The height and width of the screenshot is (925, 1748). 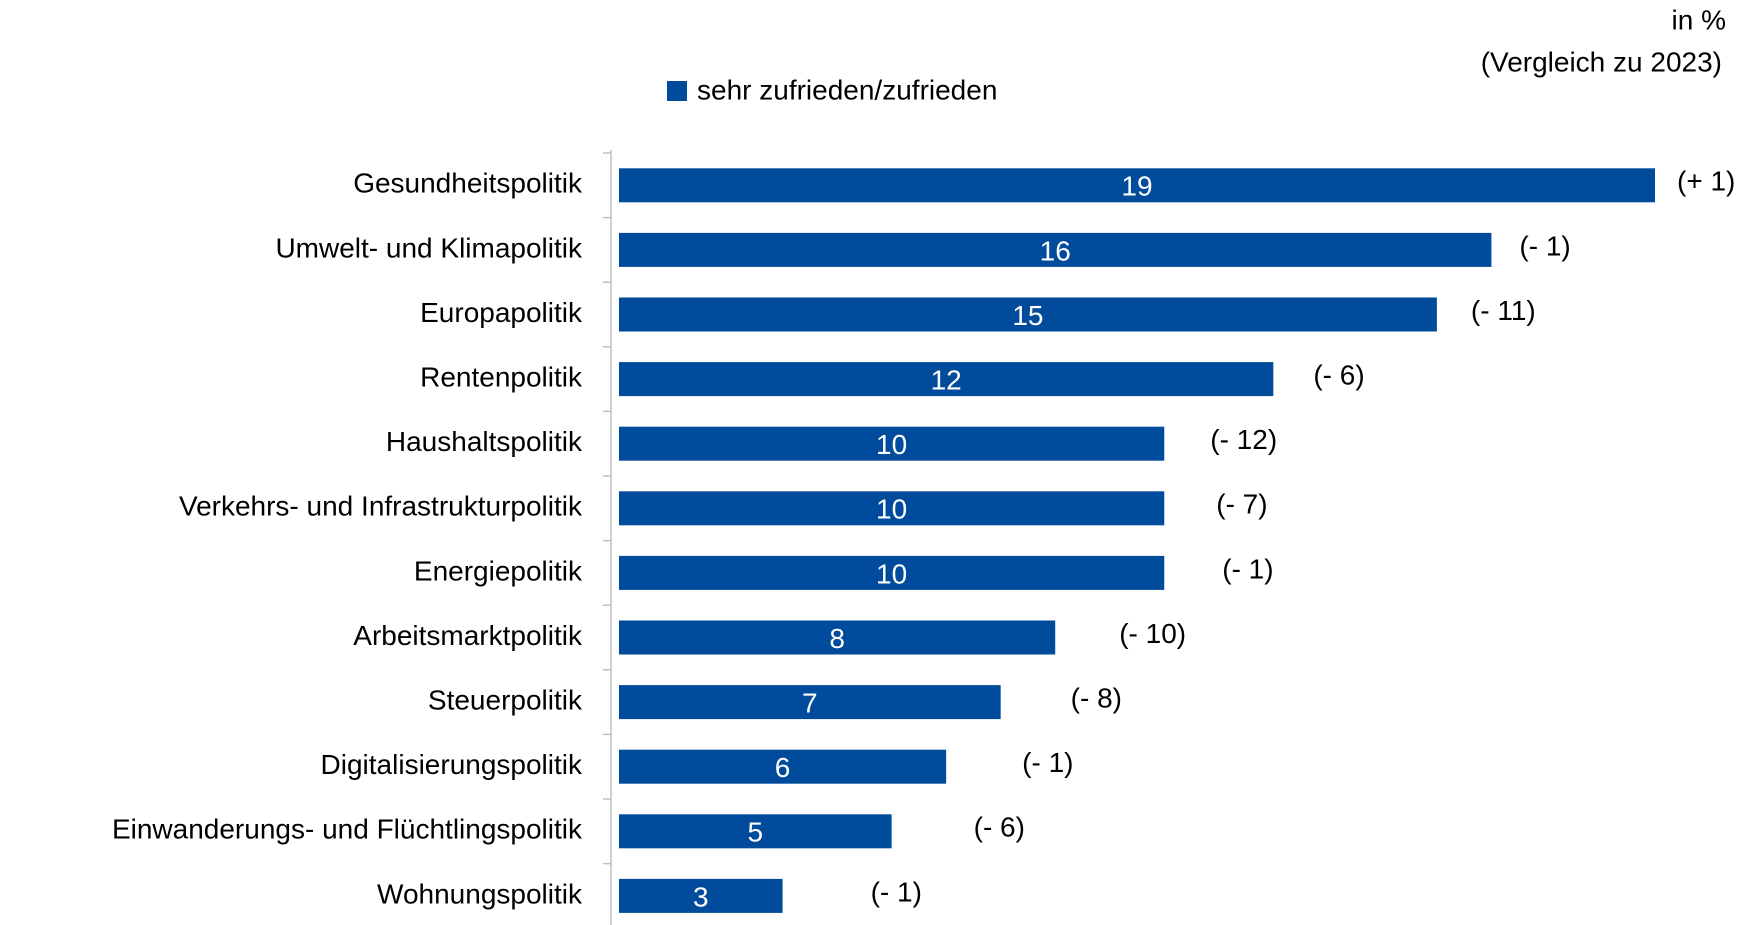 I want to click on value-label: 19, so click(x=1136, y=186).